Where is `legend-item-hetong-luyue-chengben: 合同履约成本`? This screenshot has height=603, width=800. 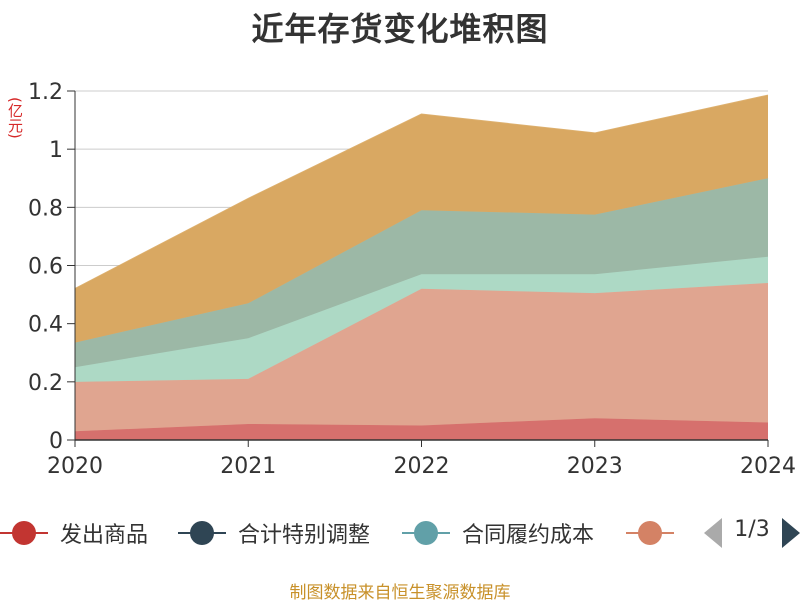
legend-item-hetong-luyue-chengben: 合同履约成本 is located at coordinates (498, 533).